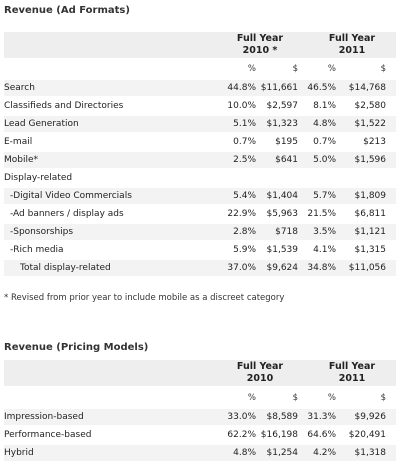 This screenshot has width=400, height=467. Describe the element at coordinates (244, 196) in the screenshot. I see `cell-pct-2010: 5.4%` at that location.